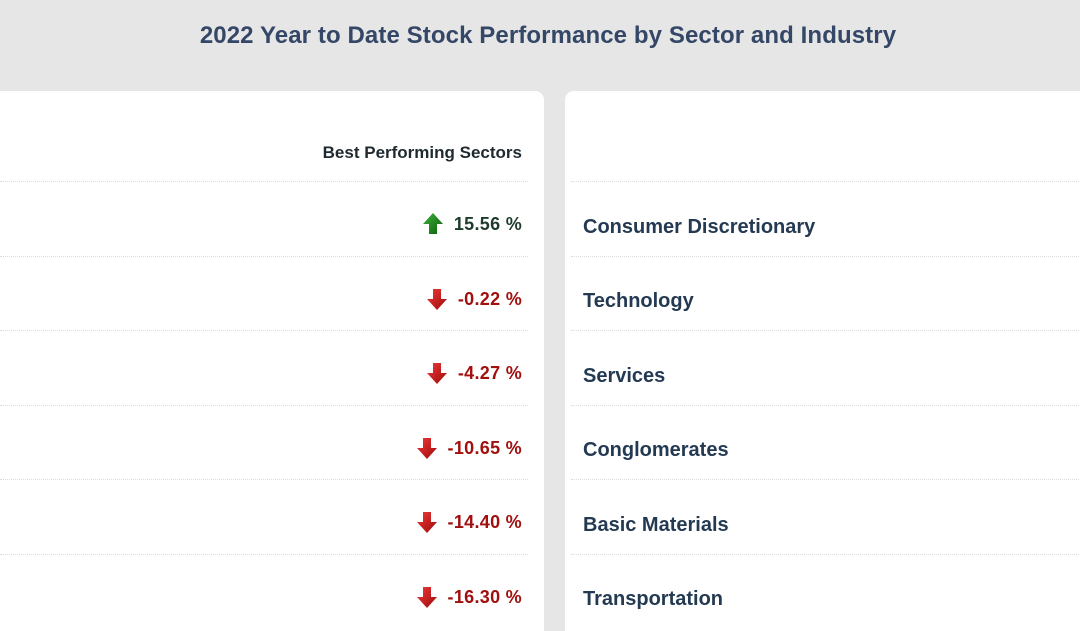  I want to click on arrow-up-icon, so click(432, 223).